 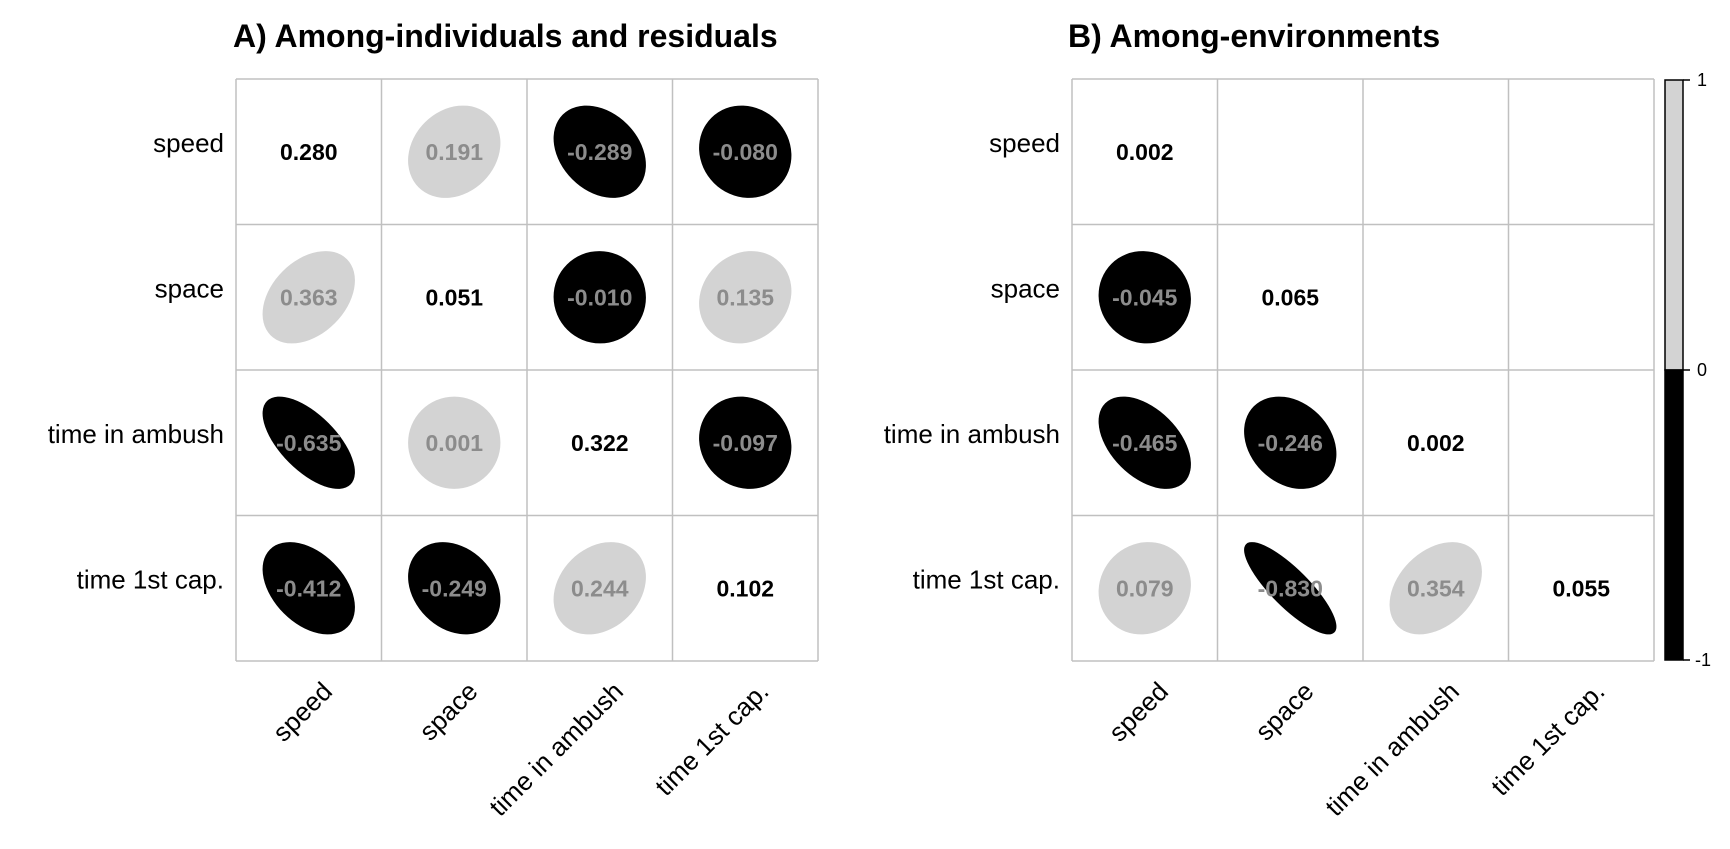 I want to click on panel-a-cell-speed-space-value: 0.191, so click(x=454, y=152).